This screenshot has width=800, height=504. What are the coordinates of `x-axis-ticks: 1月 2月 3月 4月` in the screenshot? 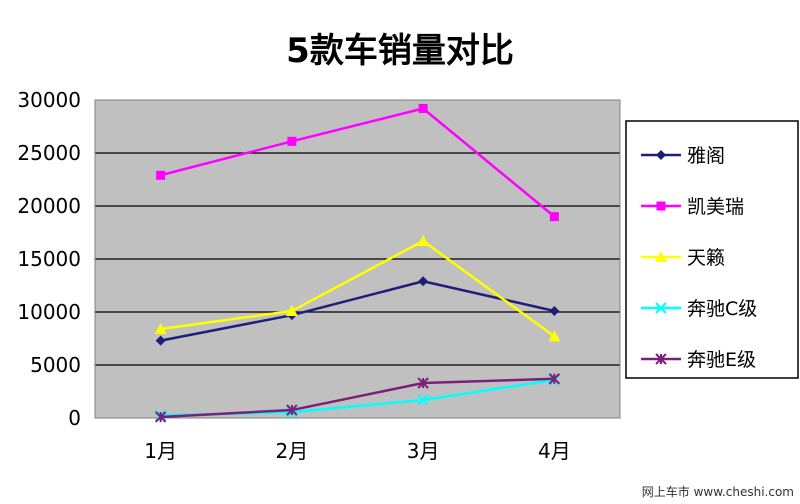 It's located at (357, 451).